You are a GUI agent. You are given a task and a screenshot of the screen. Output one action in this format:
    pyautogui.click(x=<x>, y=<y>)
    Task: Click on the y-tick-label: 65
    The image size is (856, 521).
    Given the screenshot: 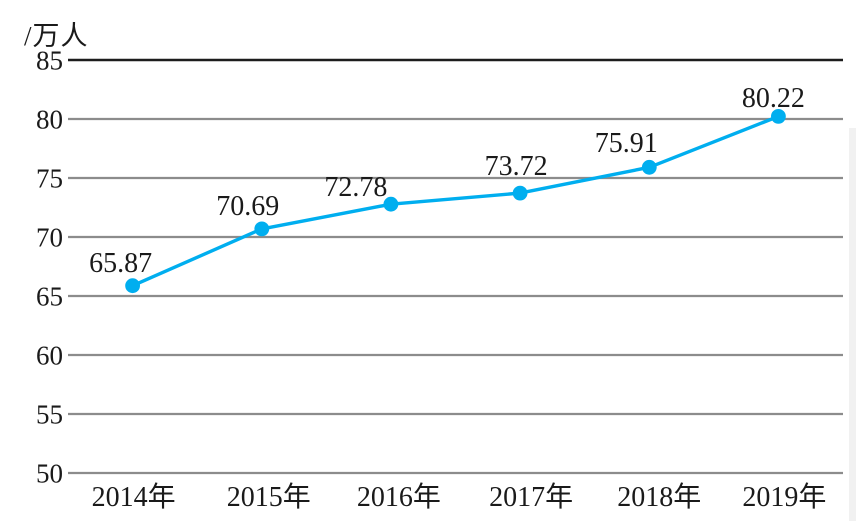 What is the action you would take?
    pyautogui.click(x=49, y=297)
    